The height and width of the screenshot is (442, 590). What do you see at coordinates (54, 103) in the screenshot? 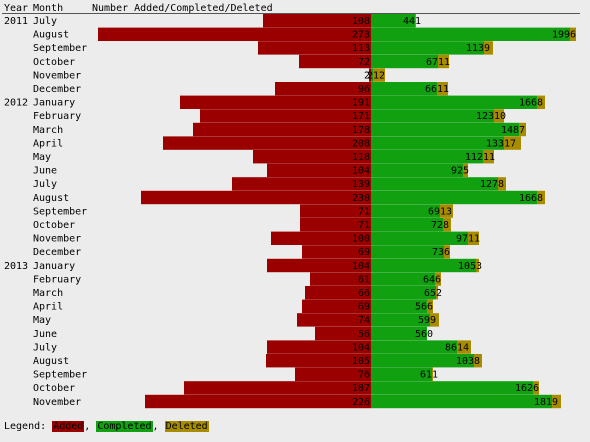
I see `month-label: January` at bounding box center [54, 103].